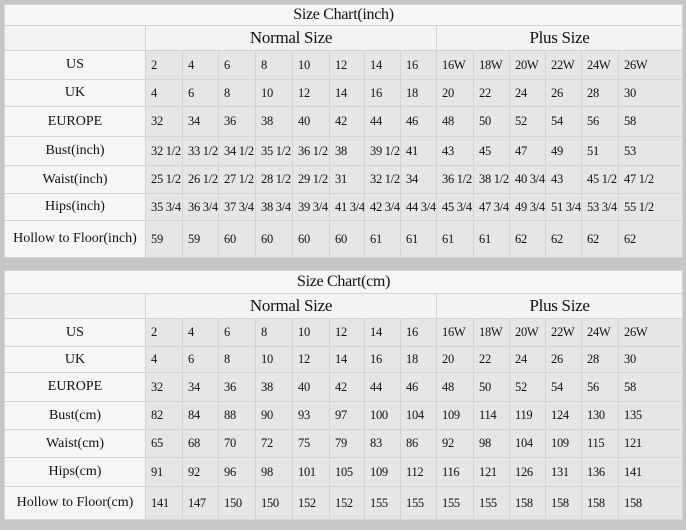 The height and width of the screenshot is (530, 686). I want to click on table-row: US 2 4 6 8 10 12 14 16 16W 18W 20W 22W 24W 26W, so click(344, 332).